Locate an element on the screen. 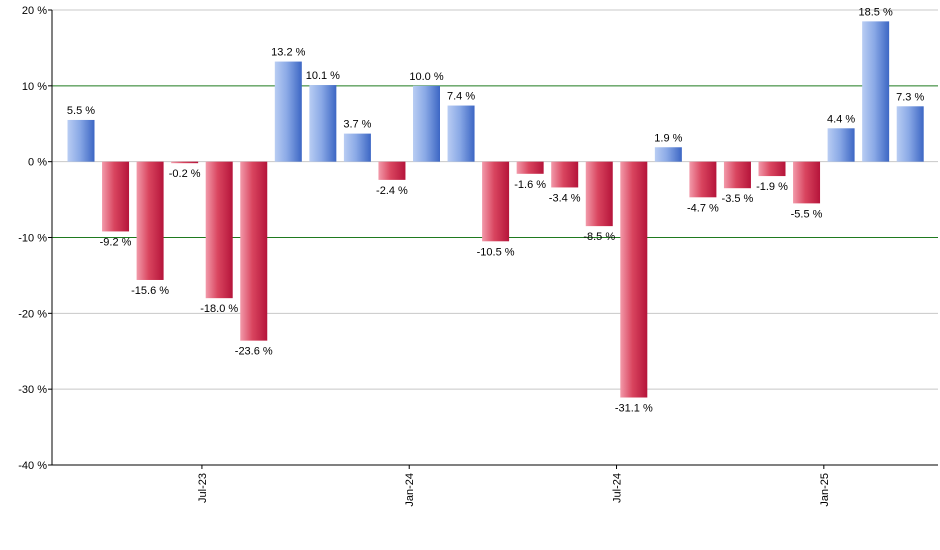 This screenshot has width=940, height=550. data-label: -5.5 % is located at coordinates (807, 214).